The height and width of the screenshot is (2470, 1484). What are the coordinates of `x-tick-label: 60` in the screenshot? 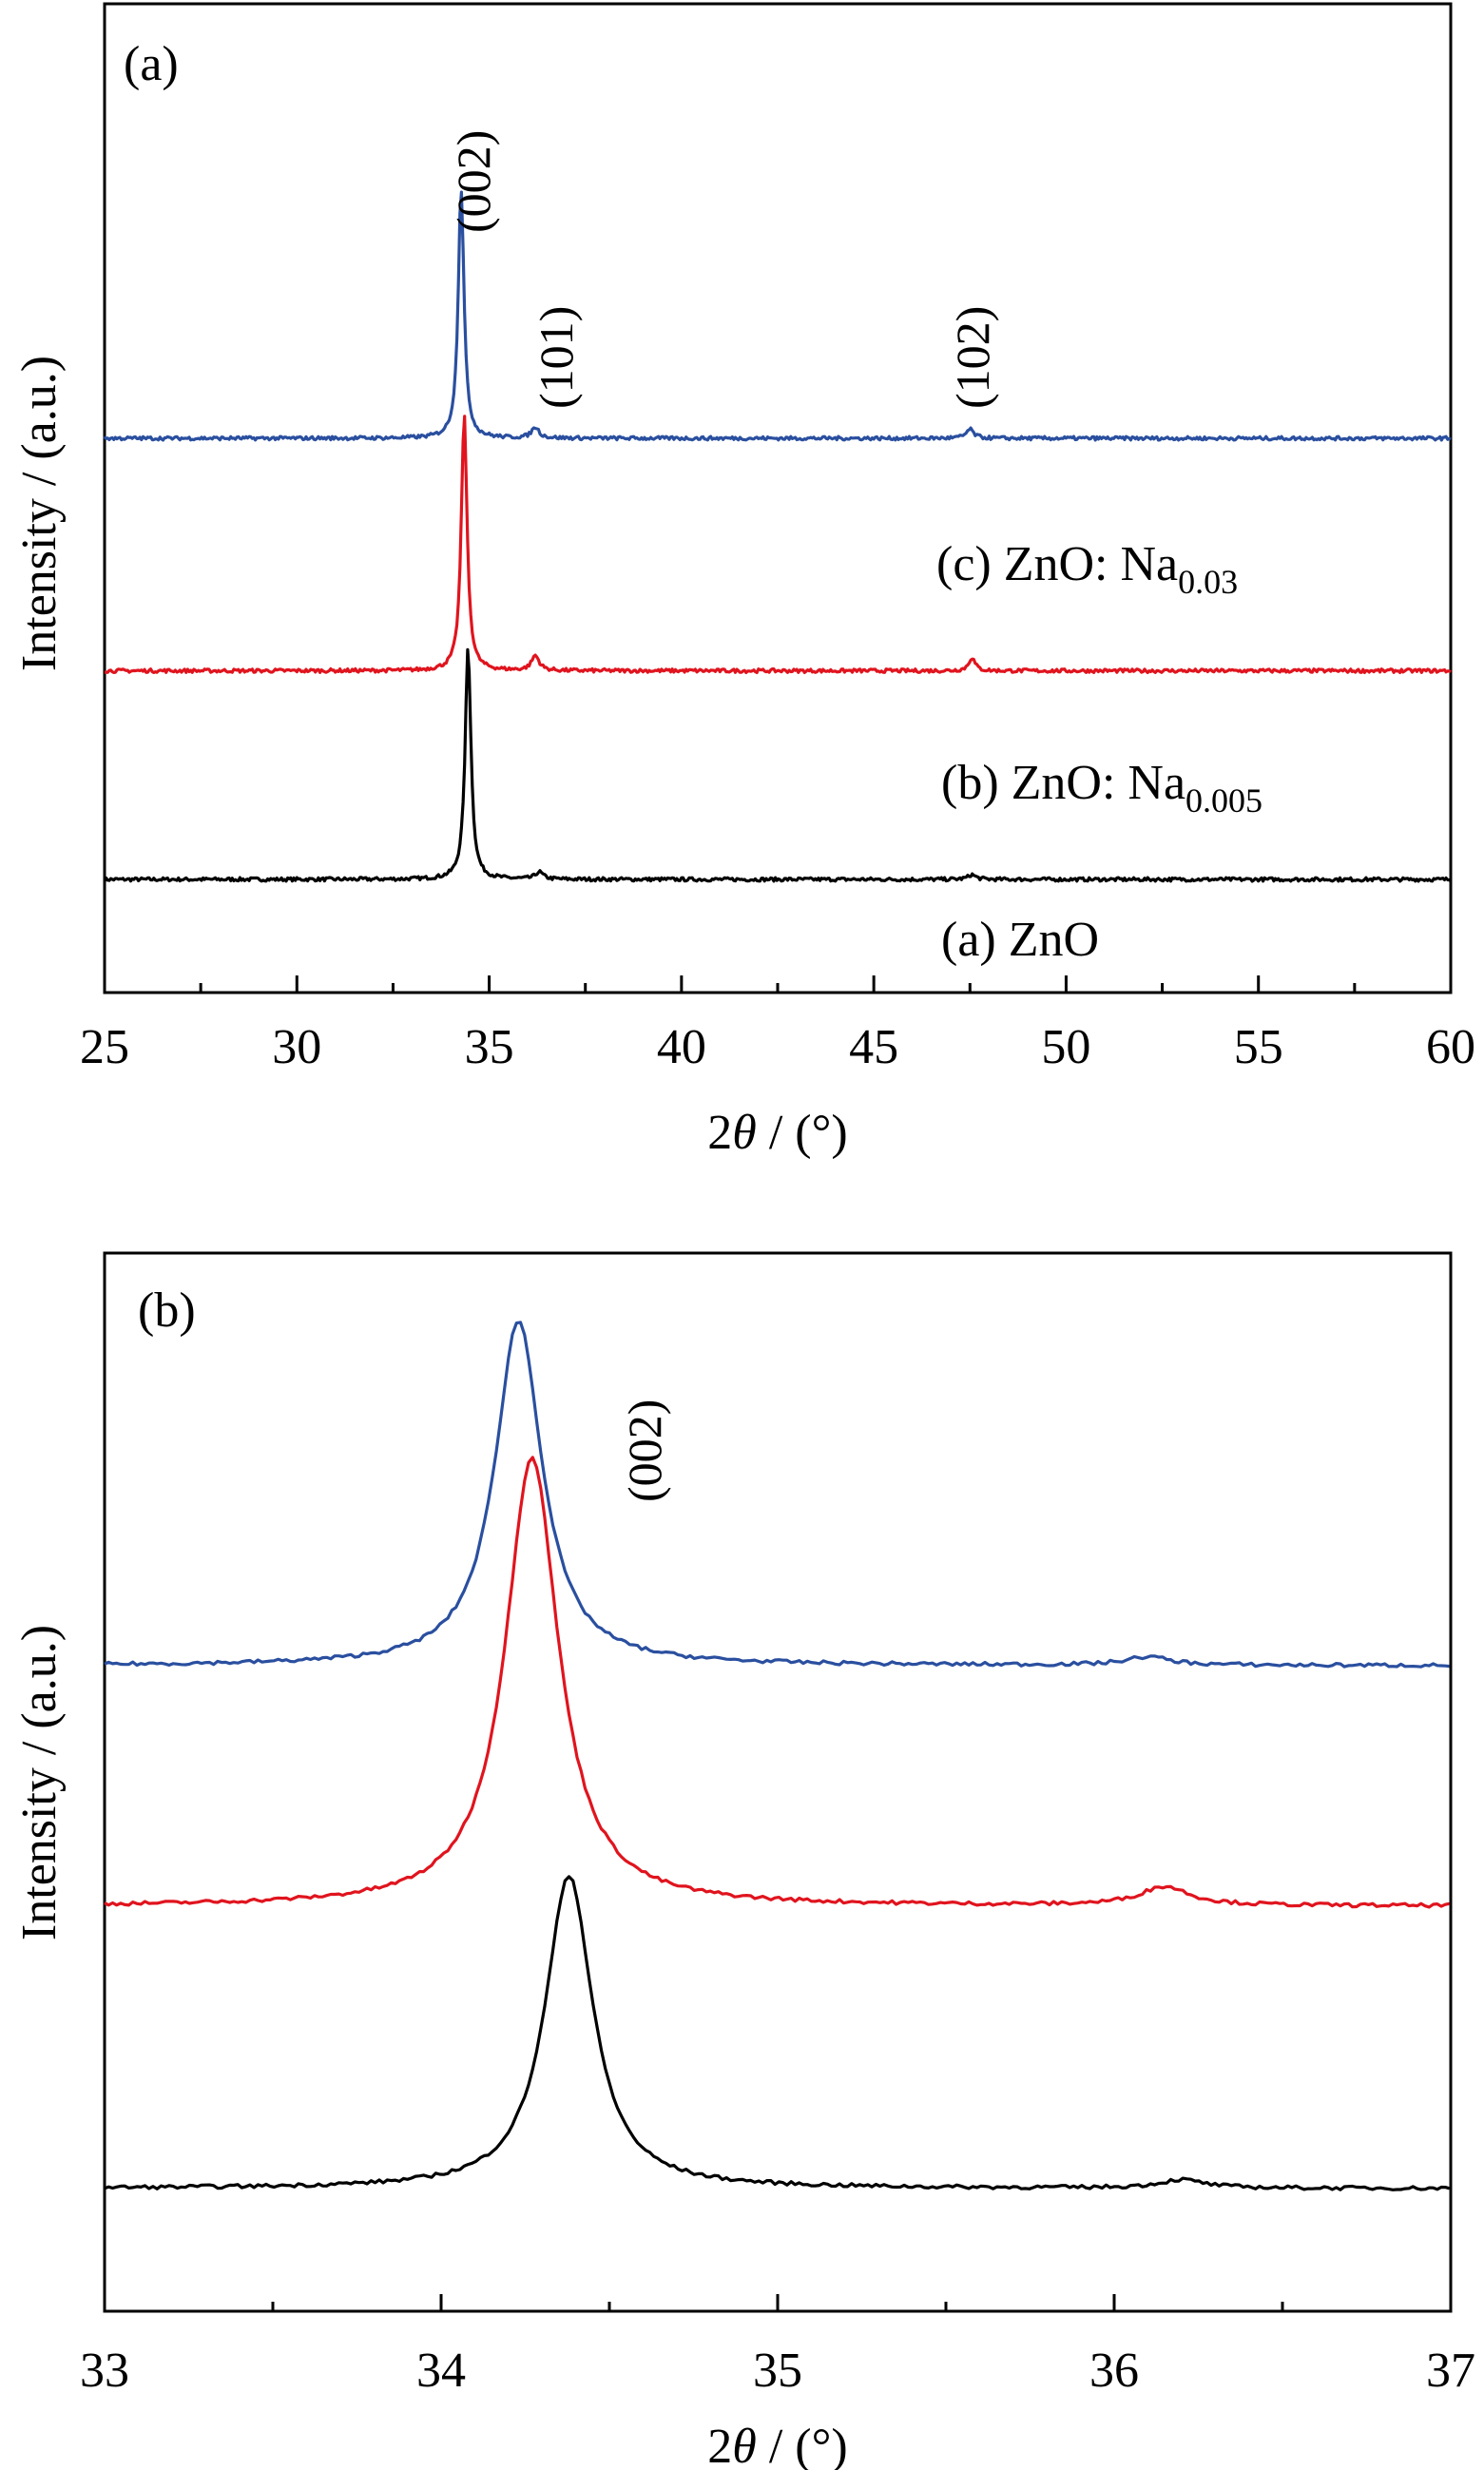 It's located at (1450, 1047).